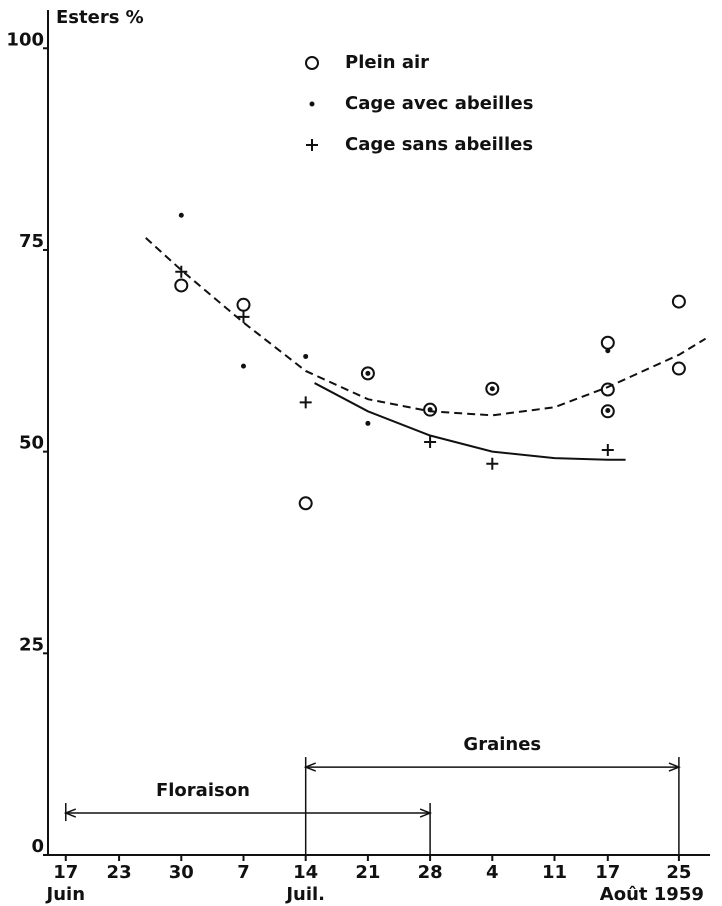 The width and height of the screenshot is (722, 906). What do you see at coordinates (439, 144) in the screenshot?
I see `legend-label: Cage sans abeilles` at bounding box center [439, 144].